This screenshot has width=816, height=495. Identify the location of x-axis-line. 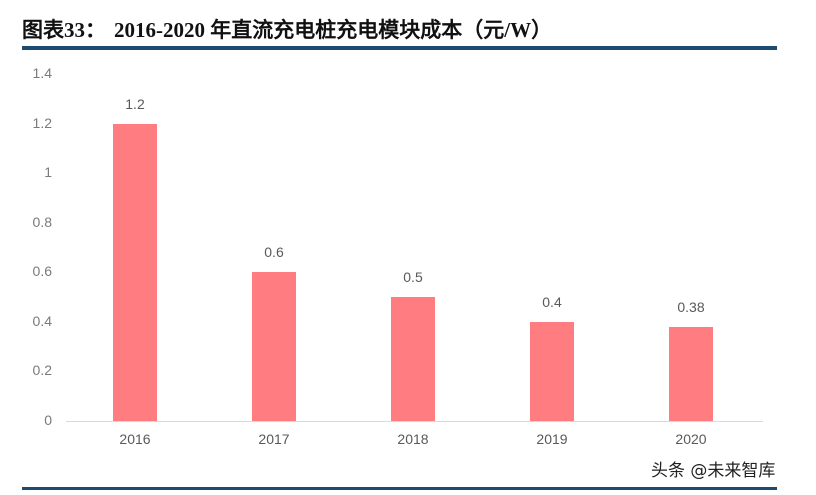
(414, 421).